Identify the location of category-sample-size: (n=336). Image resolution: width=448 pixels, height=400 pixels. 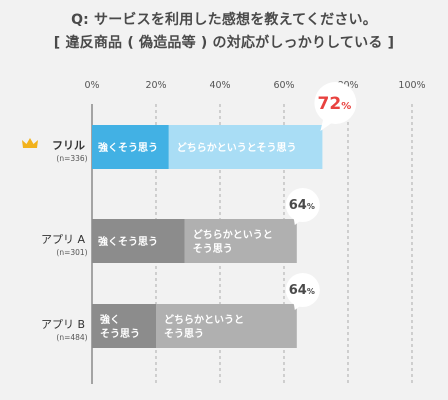
(71, 158).